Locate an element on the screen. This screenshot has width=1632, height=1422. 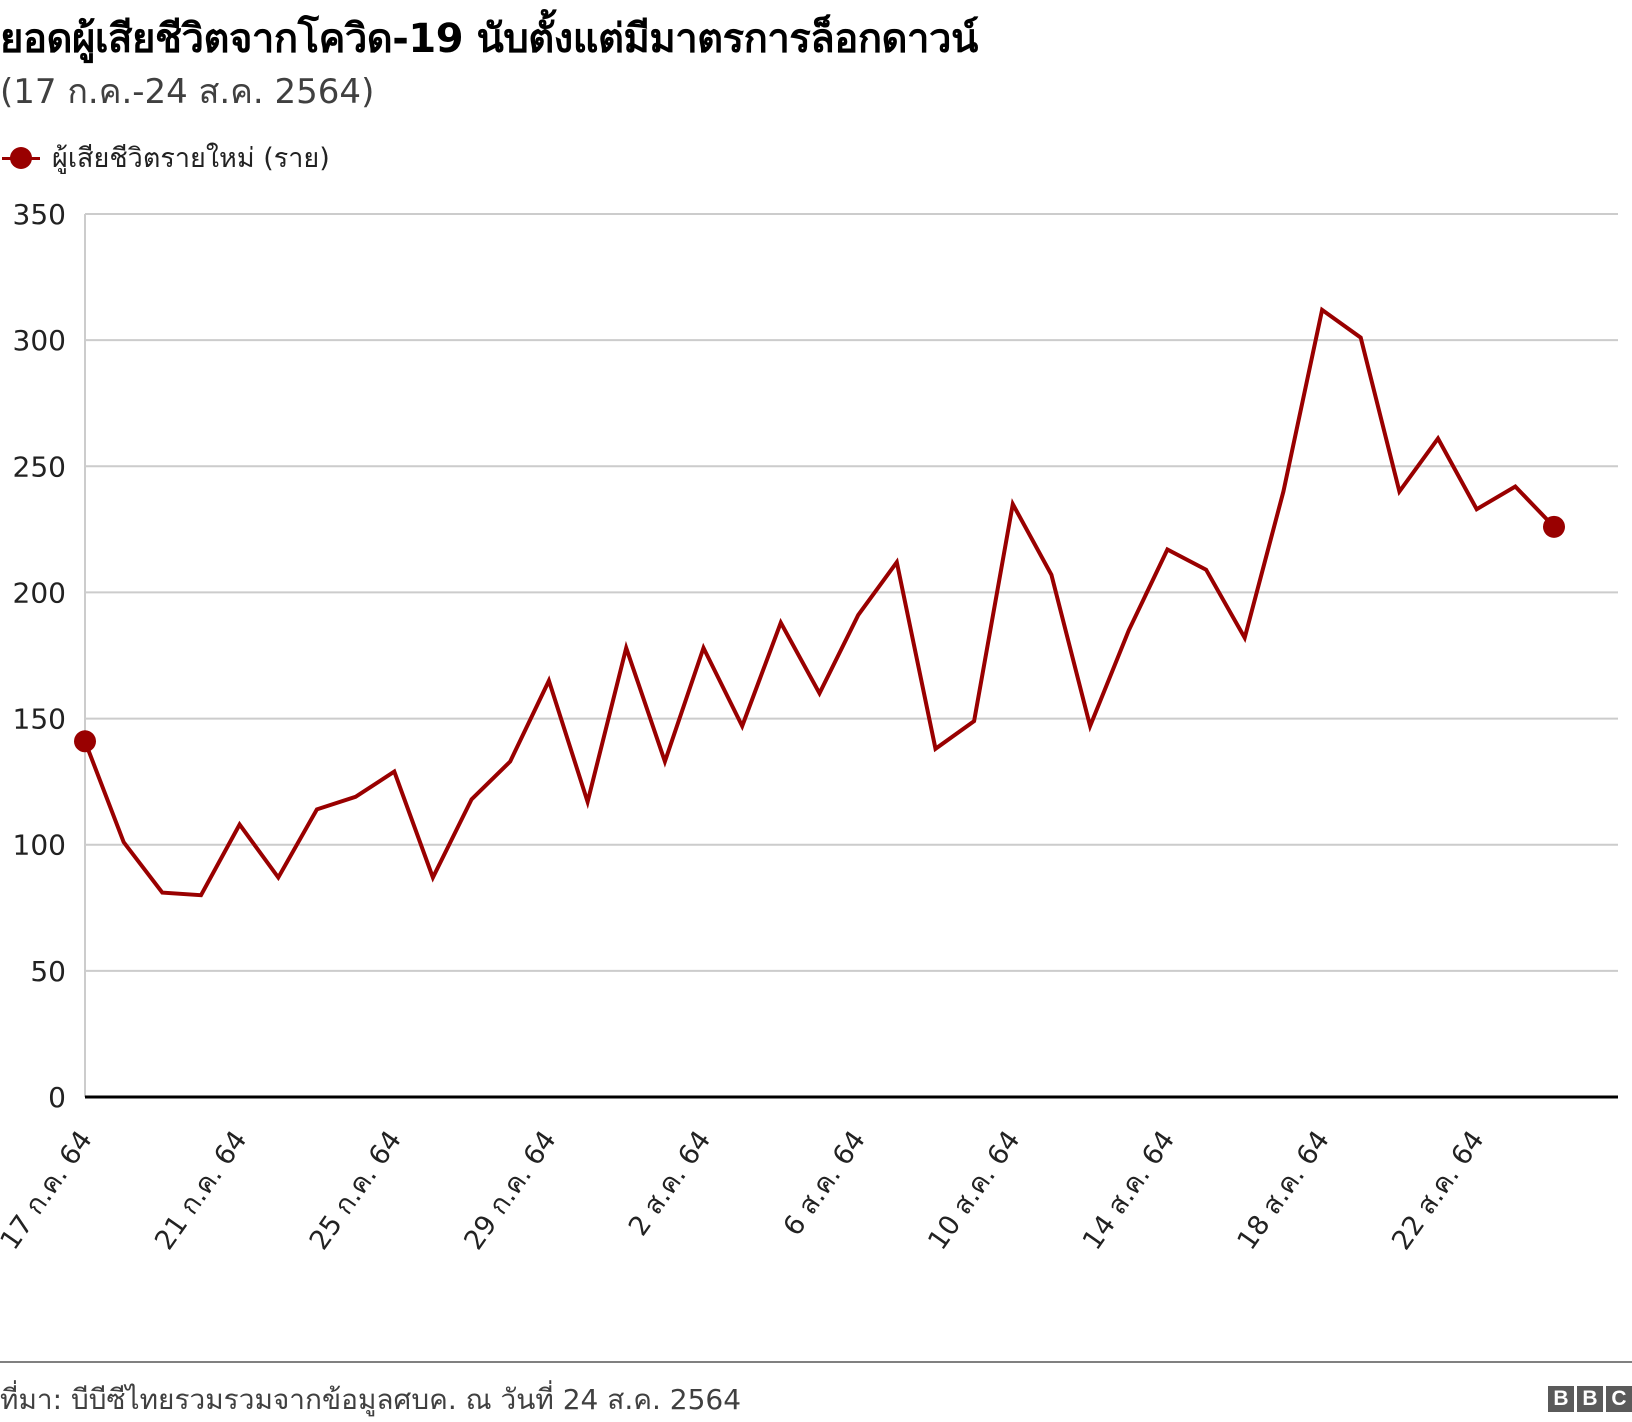
y-tick-label: 300 is located at coordinates (39, 340).